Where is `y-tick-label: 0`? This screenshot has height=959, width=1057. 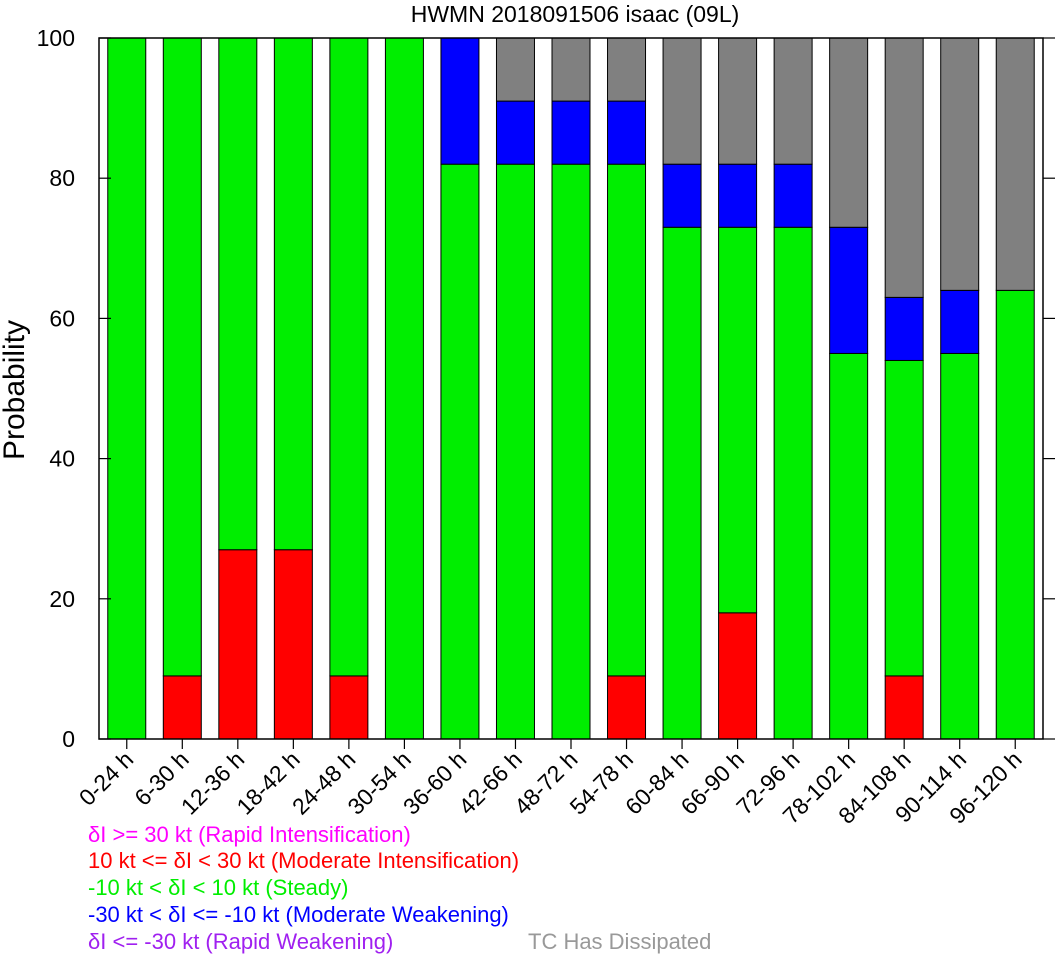
y-tick-label: 0 is located at coordinates (68, 739).